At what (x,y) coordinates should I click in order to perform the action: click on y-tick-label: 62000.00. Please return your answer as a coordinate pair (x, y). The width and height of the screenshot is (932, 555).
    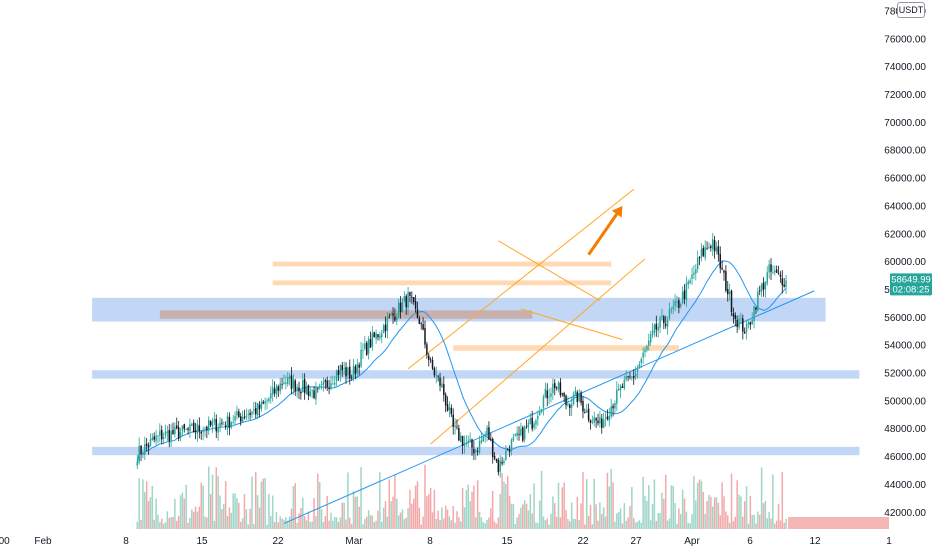
    Looking at the image, I should click on (905, 234).